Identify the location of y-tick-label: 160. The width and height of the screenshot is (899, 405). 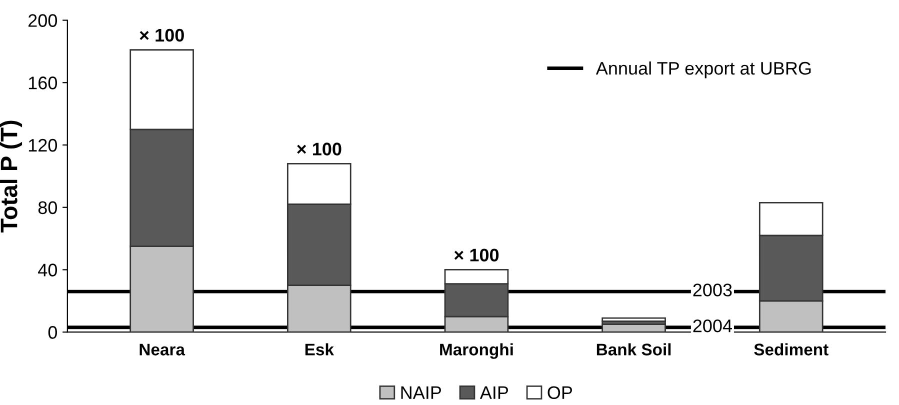
(42, 83).